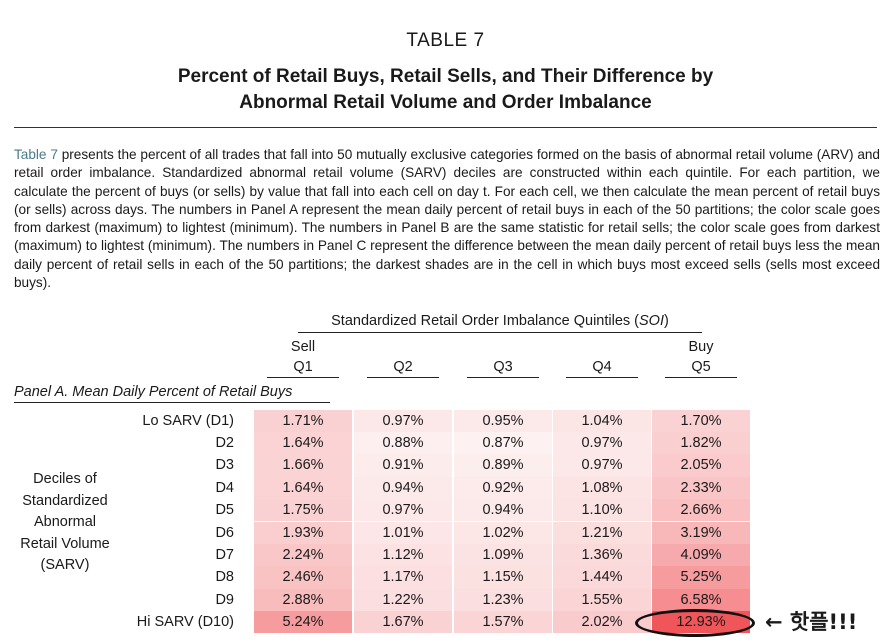 The image size is (891, 644). Describe the element at coordinates (36, 154) in the screenshot. I see `table-reference-link: Table 7` at that location.